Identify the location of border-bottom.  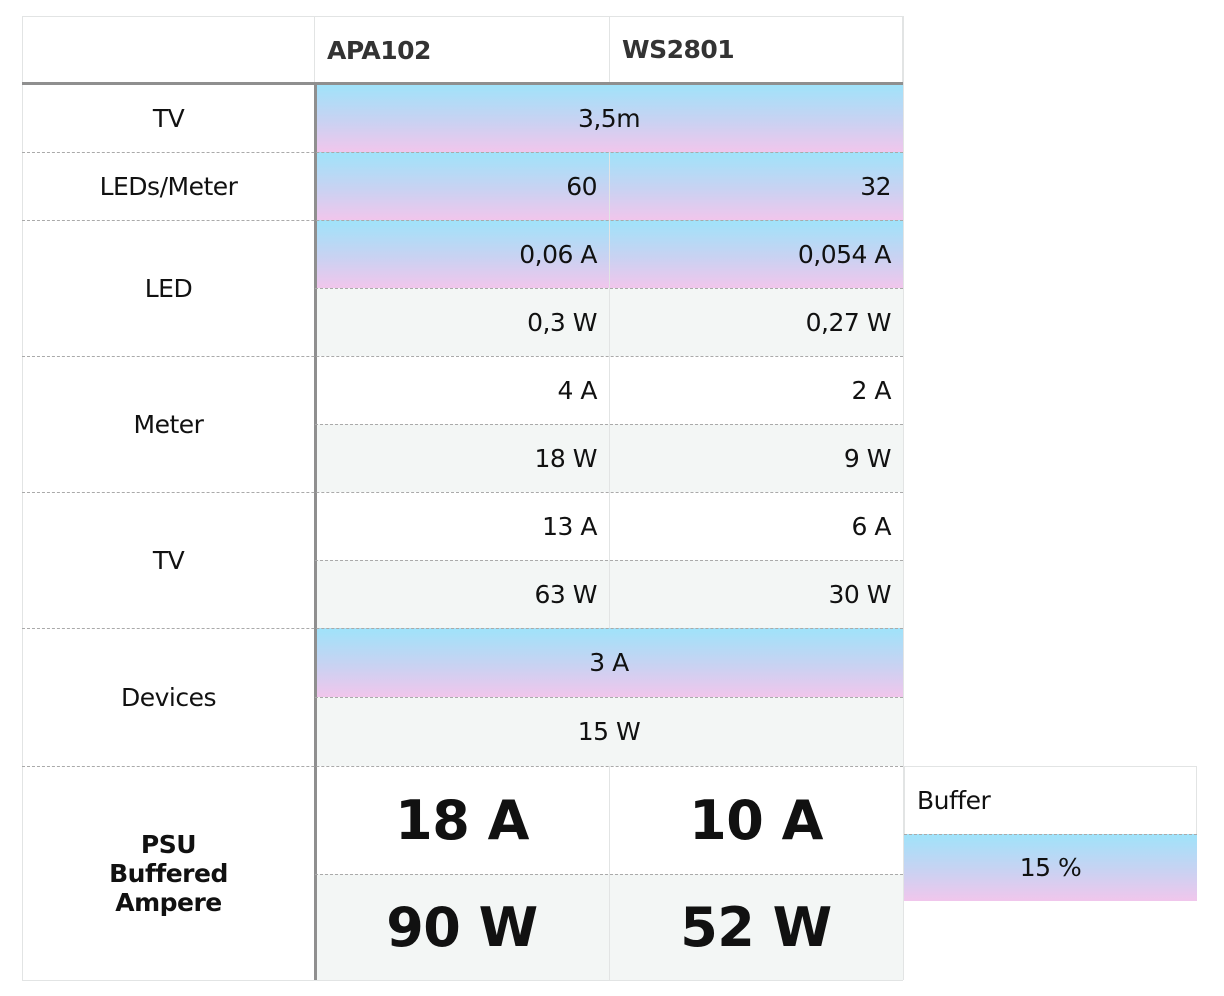
(462, 980).